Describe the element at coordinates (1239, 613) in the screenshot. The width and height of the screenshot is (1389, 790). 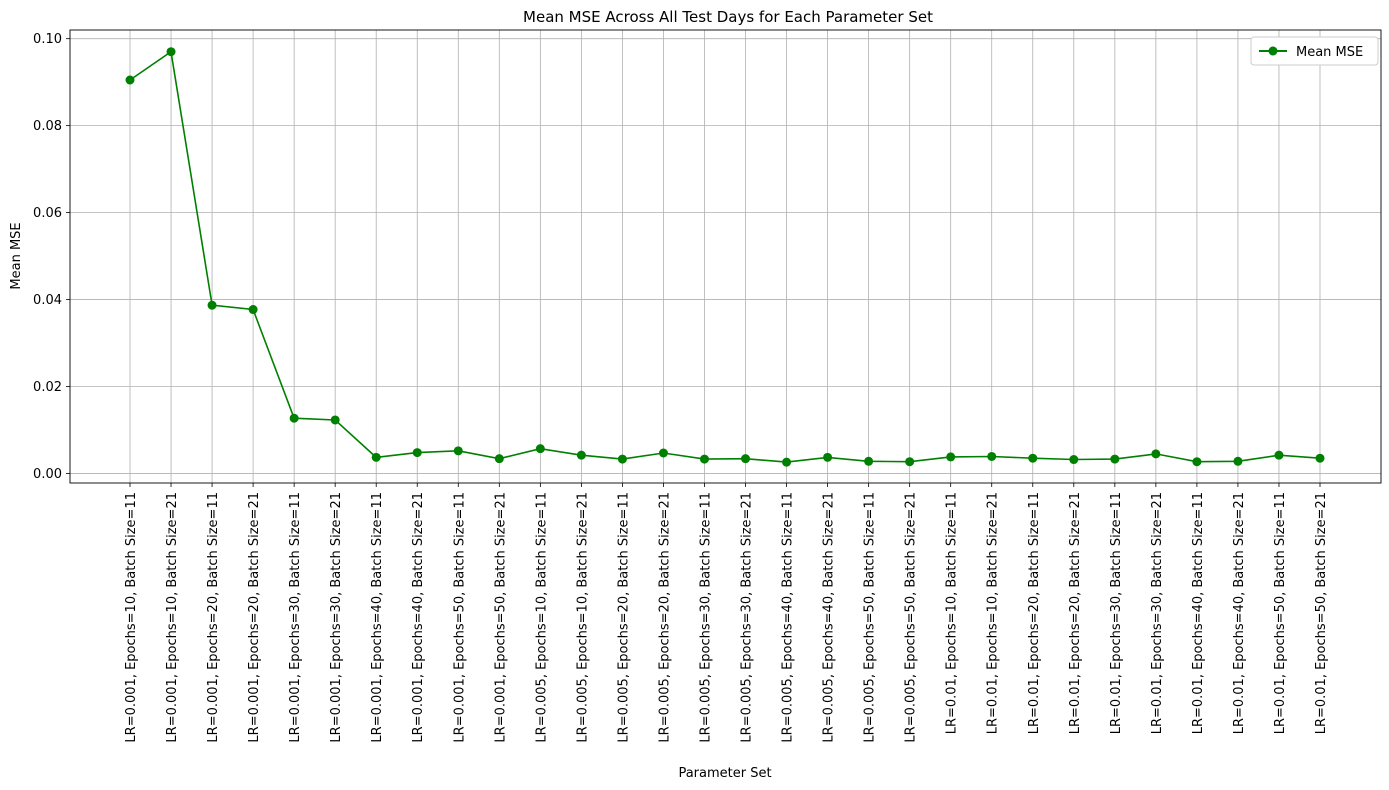
I see `x-tick-label: LR=0.01, Epochs=40, Batch Size=21` at that location.